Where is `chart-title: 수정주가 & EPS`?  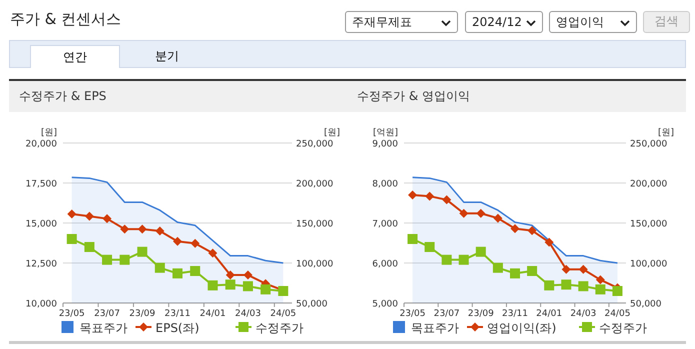 chart-title: 수정주가 & EPS is located at coordinates (62, 96).